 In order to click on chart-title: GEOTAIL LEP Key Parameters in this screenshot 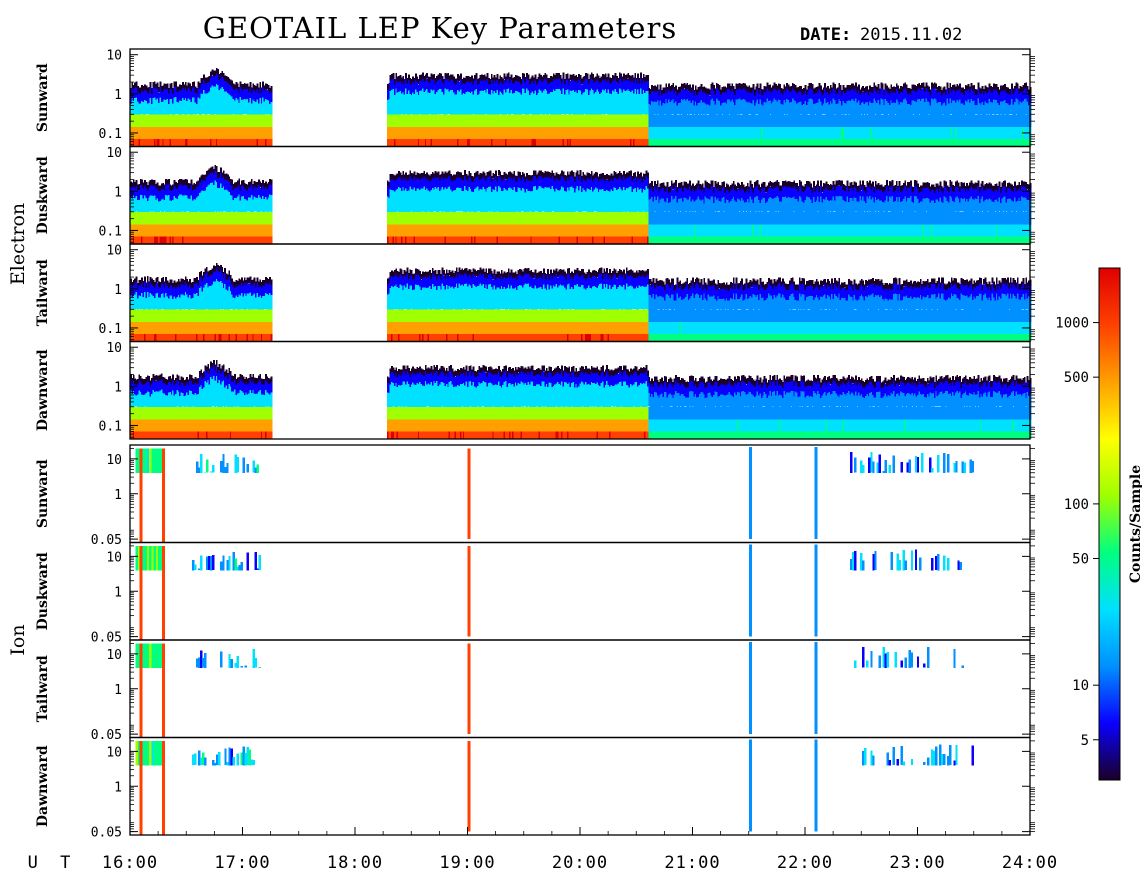, I will do `click(440, 28)`.